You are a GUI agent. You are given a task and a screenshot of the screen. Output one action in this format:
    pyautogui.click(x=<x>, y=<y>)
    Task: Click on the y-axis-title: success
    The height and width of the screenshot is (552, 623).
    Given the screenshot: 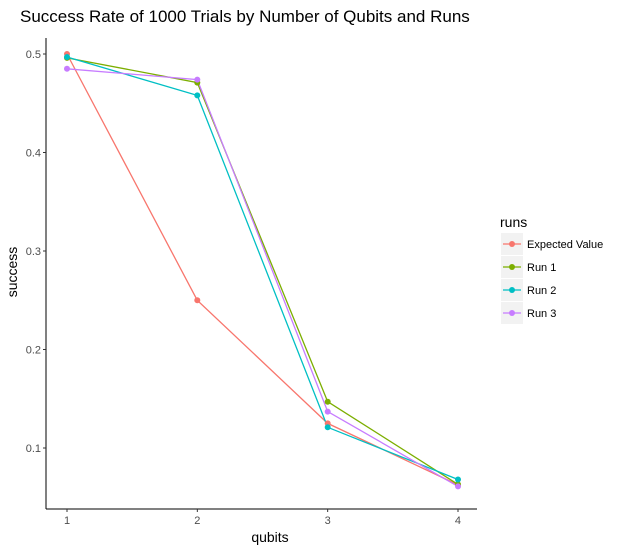 What is the action you would take?
    pyautogui.click(x=12, y=272)
    